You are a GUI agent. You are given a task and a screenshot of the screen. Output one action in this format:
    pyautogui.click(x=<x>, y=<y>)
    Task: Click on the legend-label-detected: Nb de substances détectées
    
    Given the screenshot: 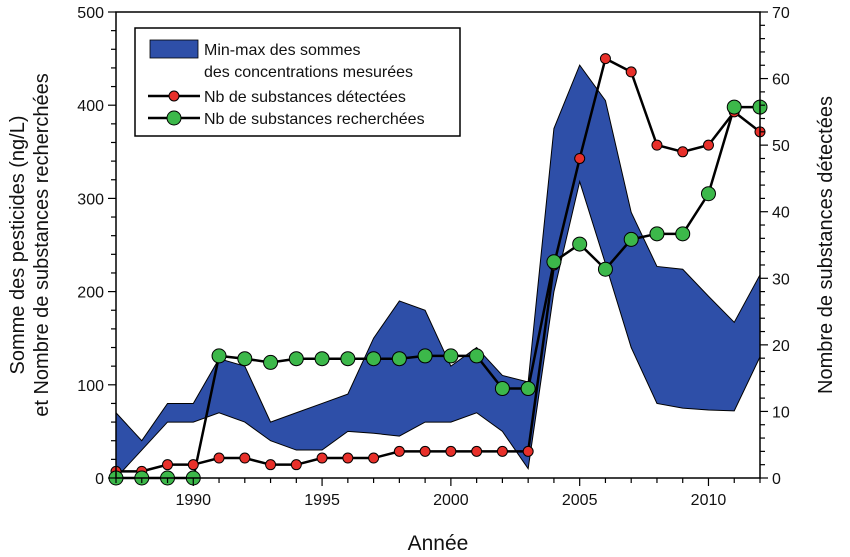 What is the action you would take?
    pyautogui.click(x=305, y=97)
    